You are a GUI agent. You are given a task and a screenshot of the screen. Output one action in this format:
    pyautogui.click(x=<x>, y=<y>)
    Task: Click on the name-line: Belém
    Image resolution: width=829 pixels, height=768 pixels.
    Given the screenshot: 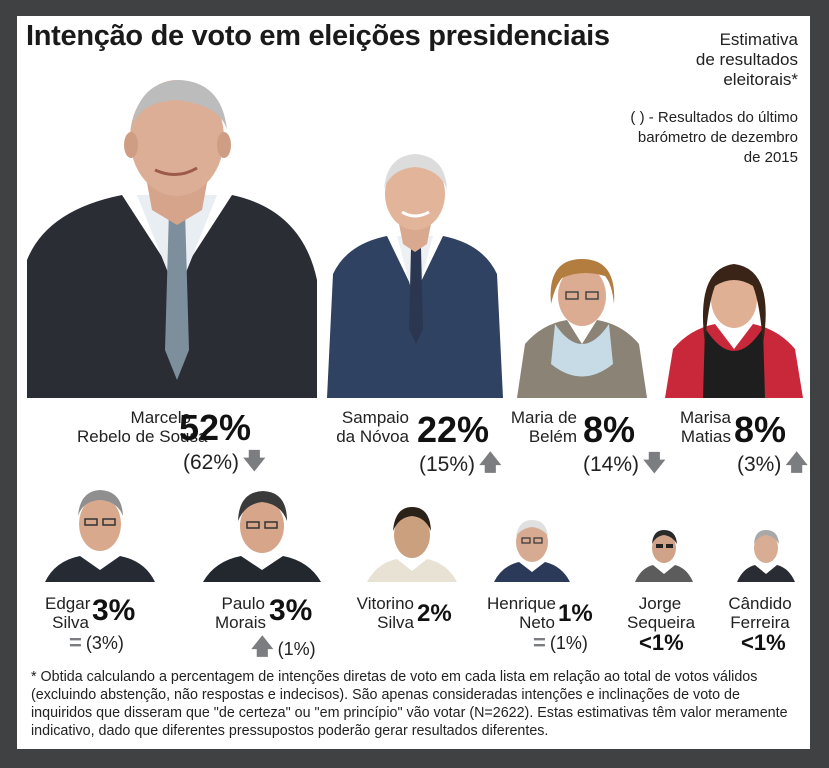 What is the action you would take?
    pyautogui.click(x=552, y=436)
    